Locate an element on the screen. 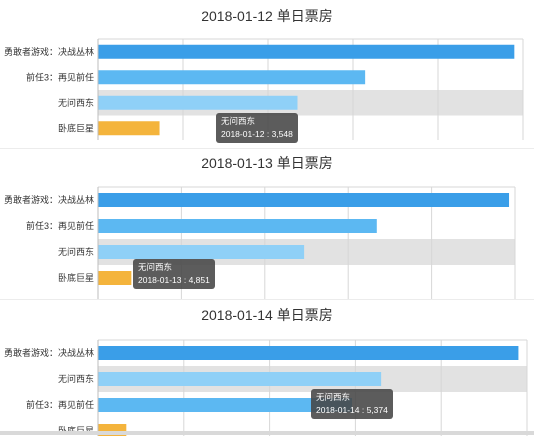 Image resolution: width=534 pixels, height=436 pixels. horizontal-scrollbar is located at coordinates (267, 433).